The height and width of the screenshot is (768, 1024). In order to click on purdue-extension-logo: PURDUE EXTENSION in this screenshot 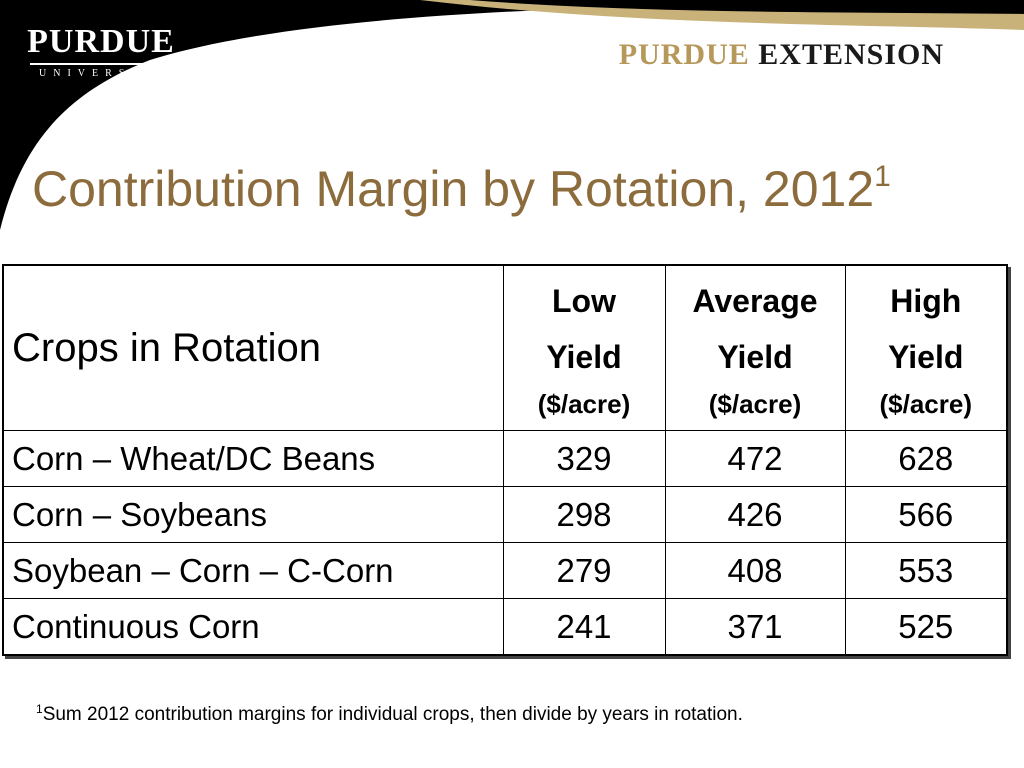, I will do `click(781, 55)`.